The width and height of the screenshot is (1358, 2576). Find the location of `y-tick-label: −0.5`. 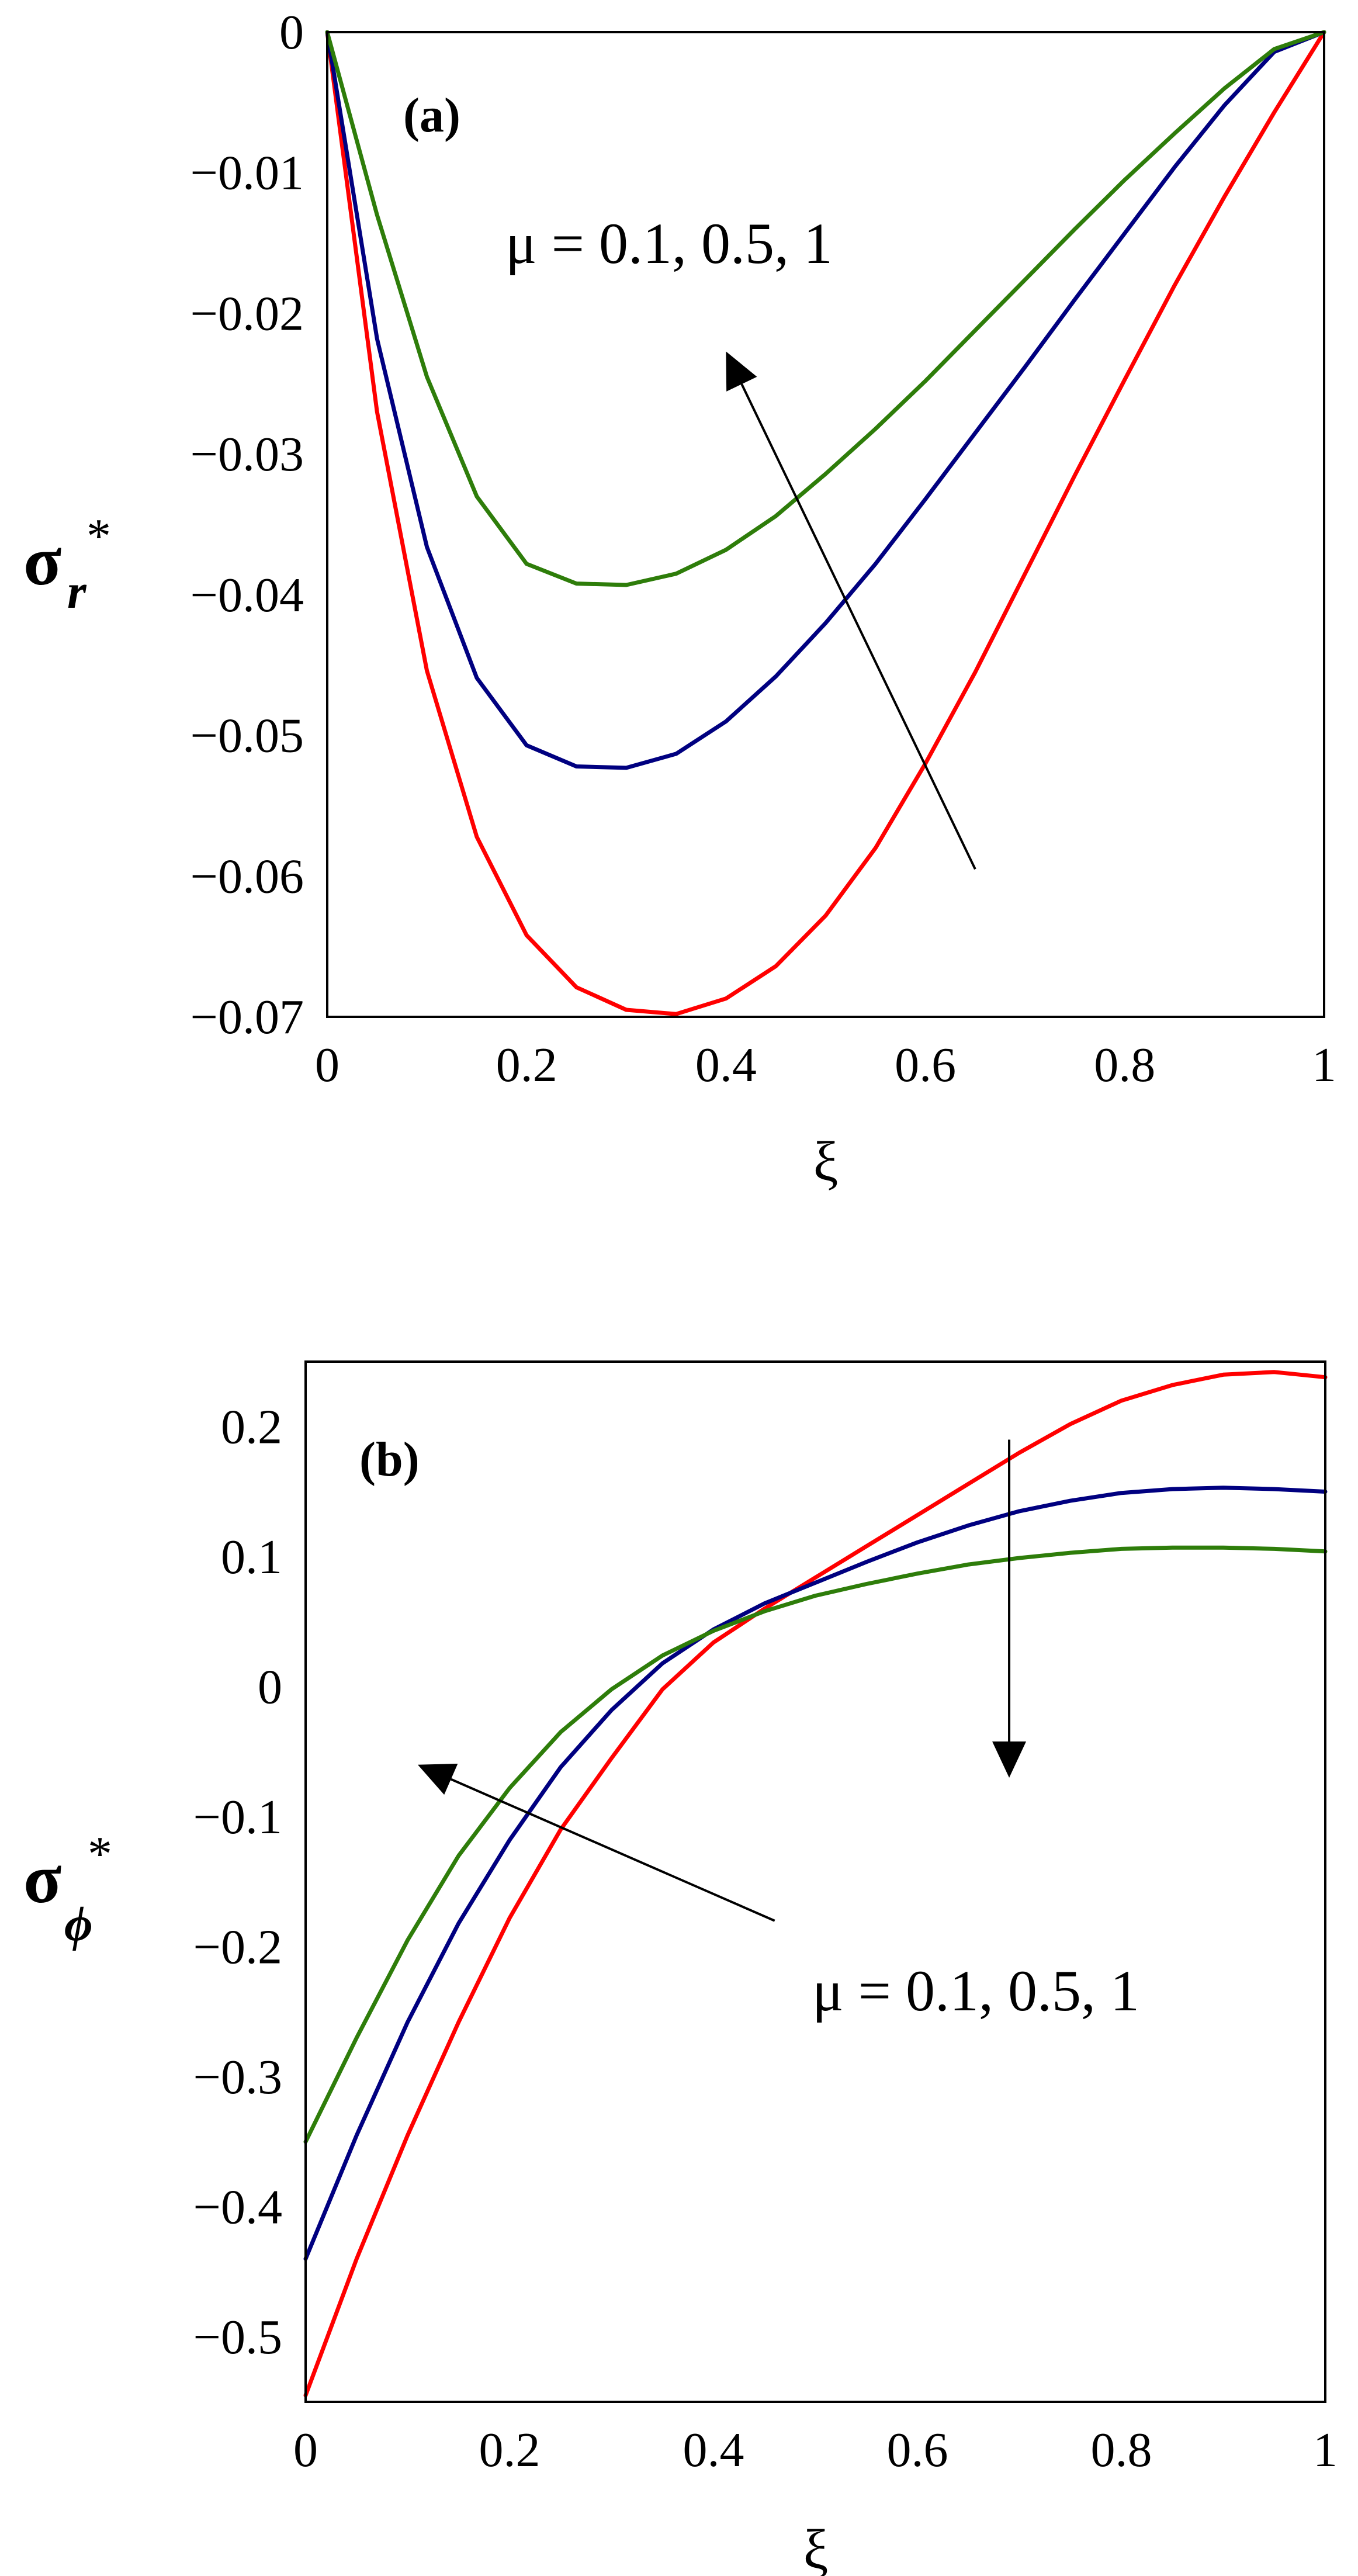

y-tick-label: −0.5 is located at coordinates (237, 2337).